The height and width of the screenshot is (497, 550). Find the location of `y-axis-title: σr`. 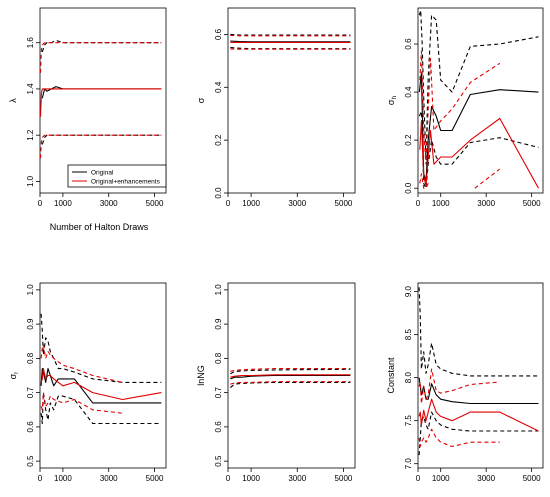

y-axis-title: σr is located at coordinates (14, 375).